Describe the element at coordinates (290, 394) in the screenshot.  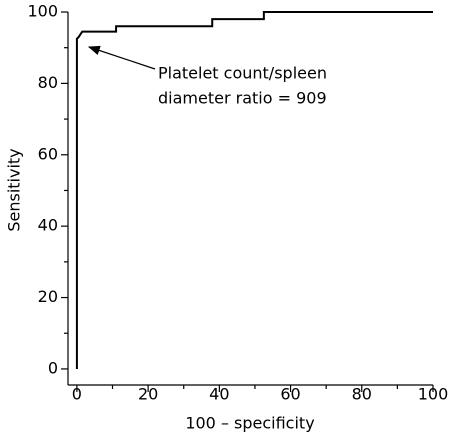
I see `x-tick-label: 60` at that location.